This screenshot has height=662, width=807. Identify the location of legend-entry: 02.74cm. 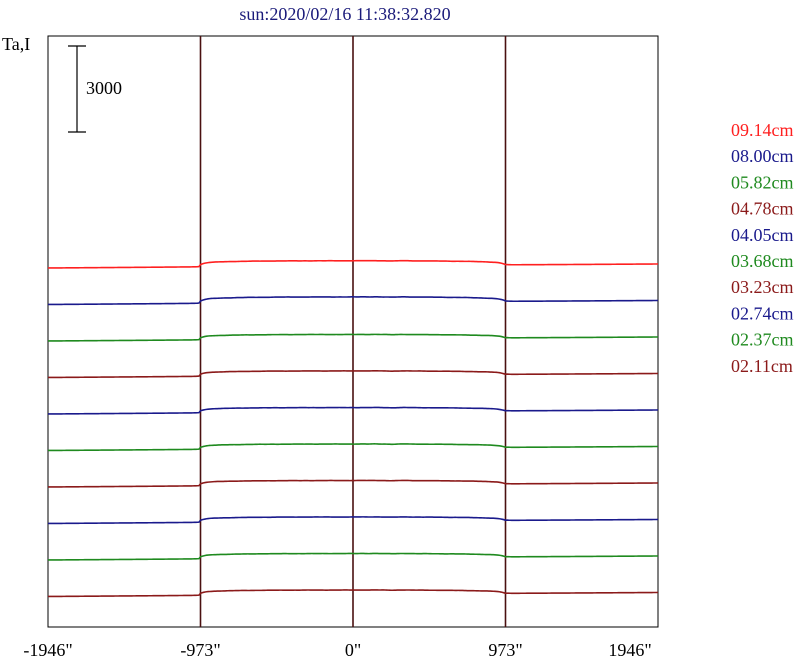
(762, 313).